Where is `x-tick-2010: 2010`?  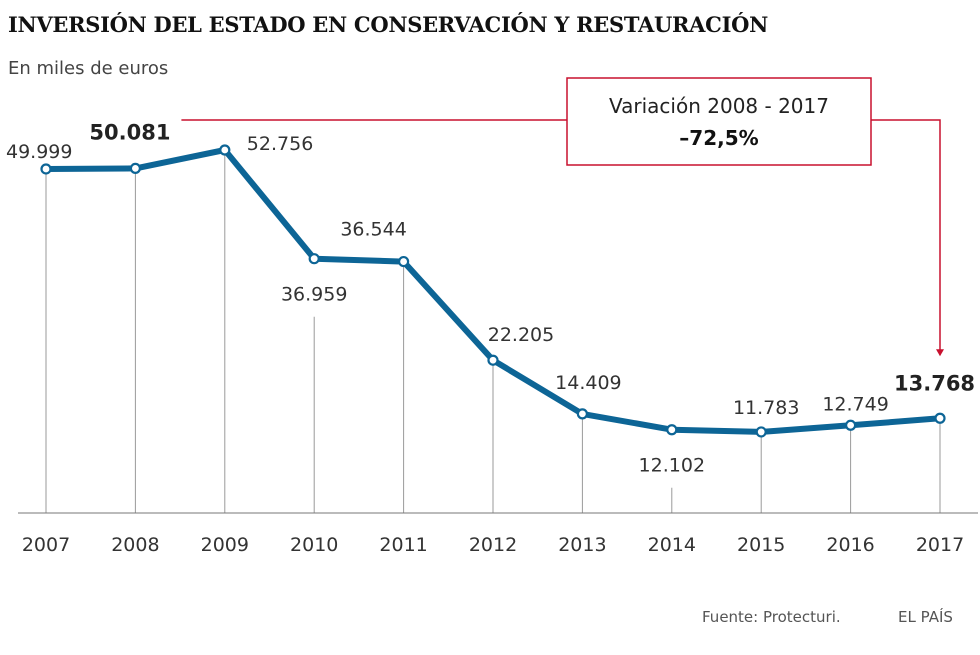
x-tick-2010: 2010 is located at coordinates (314, 545).